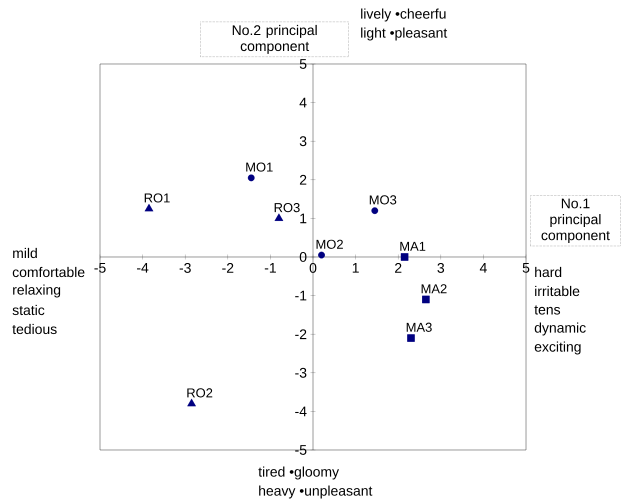 The image size is (633, 502). What do you see at coordinates (313, 268) in the screenshot?
I see `x-tick-label: 0` at bounding box center [313, 268].